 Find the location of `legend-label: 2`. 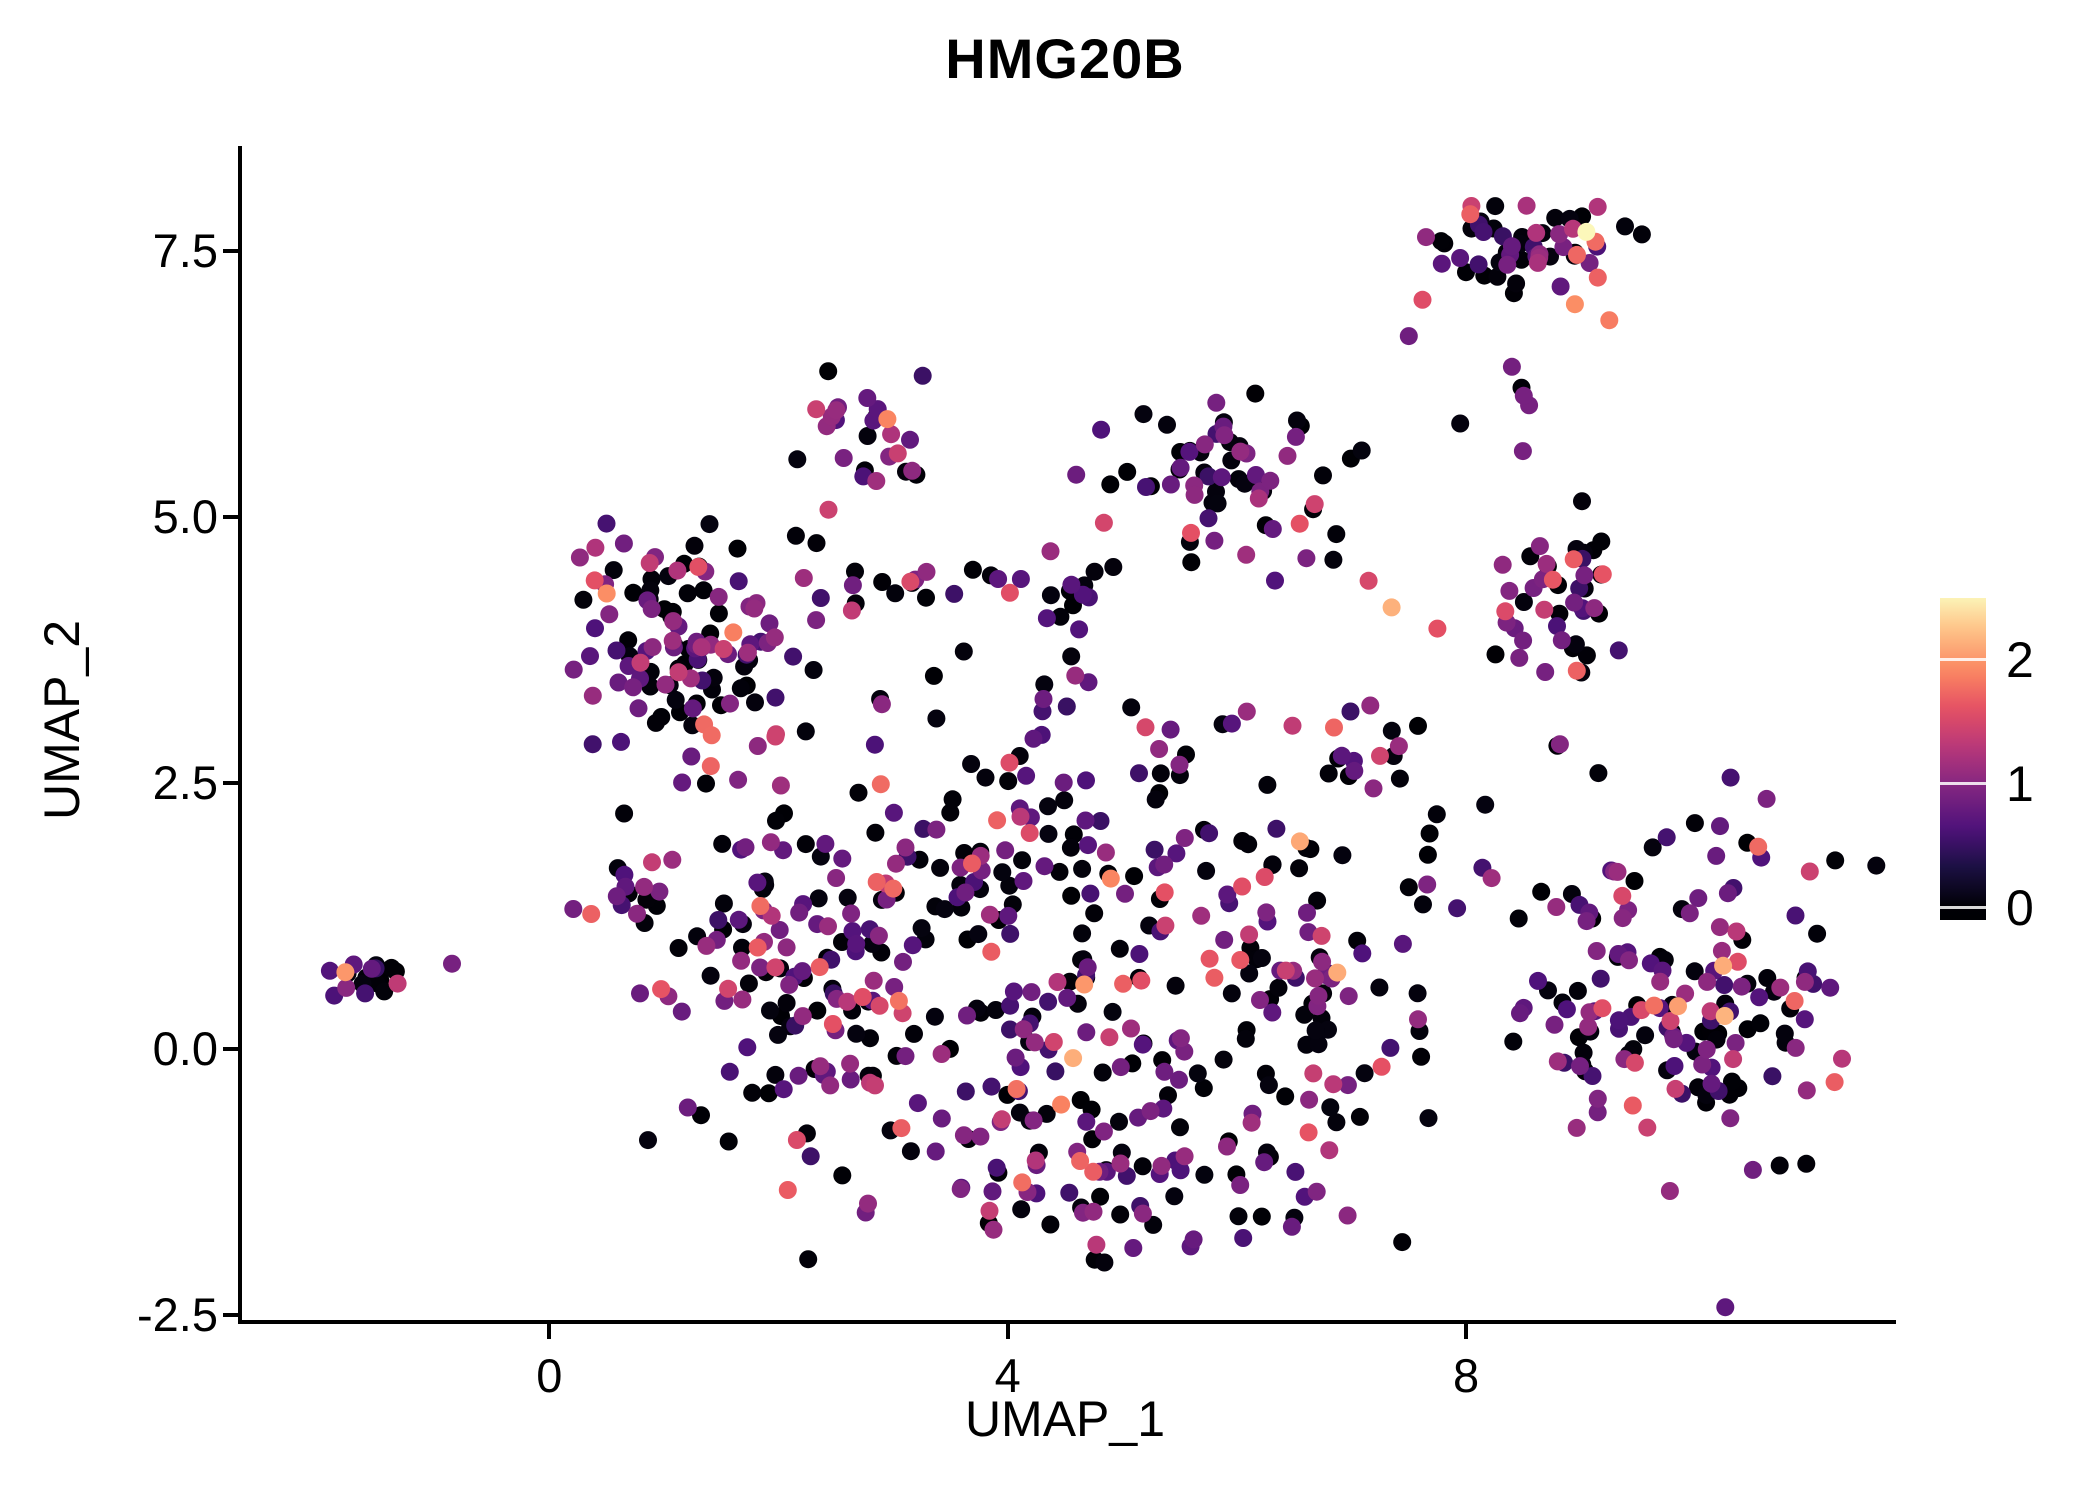

legend-label: 2 is located at coordinates (2020, 659).